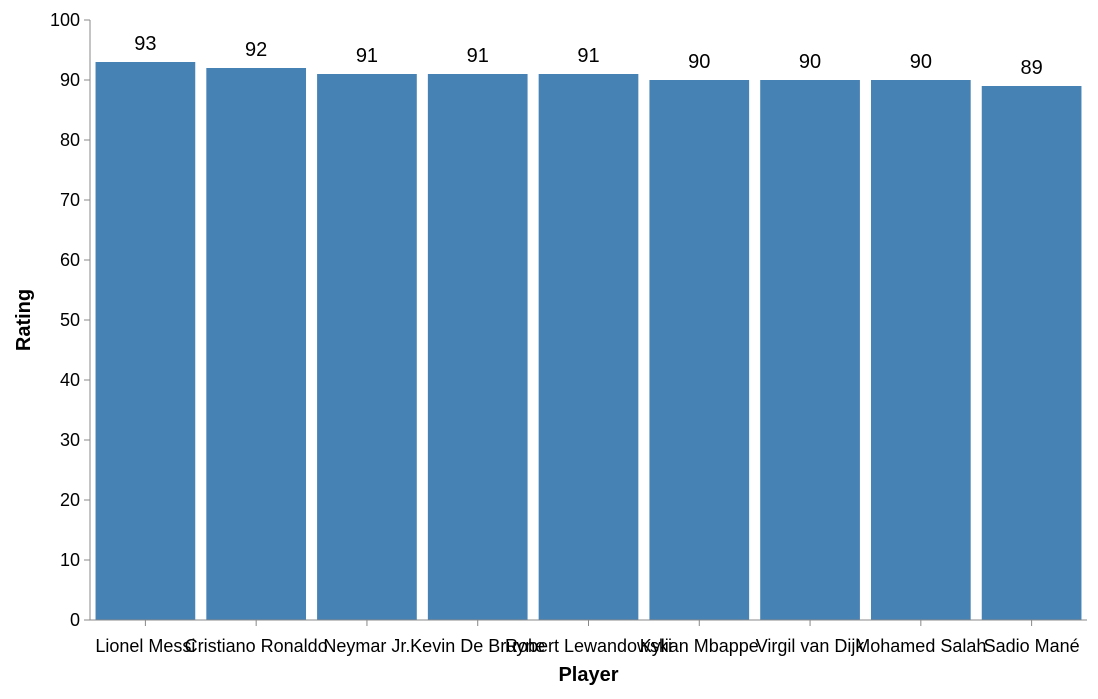 The width and height of the screenshot is (1098, 699). What do you see at coordinates (70, 560) in the screenshot?
I see `y-tick-label: 10` at bounding box center [70, 560].